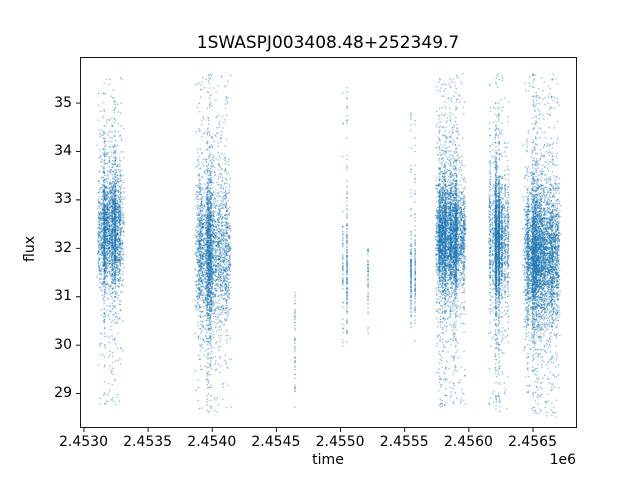 The width and height of the screenshot is (640, 480). Describe the element at coordinates (63, 247) in the screenshot. I see `y-tick-label: 32` at that location.